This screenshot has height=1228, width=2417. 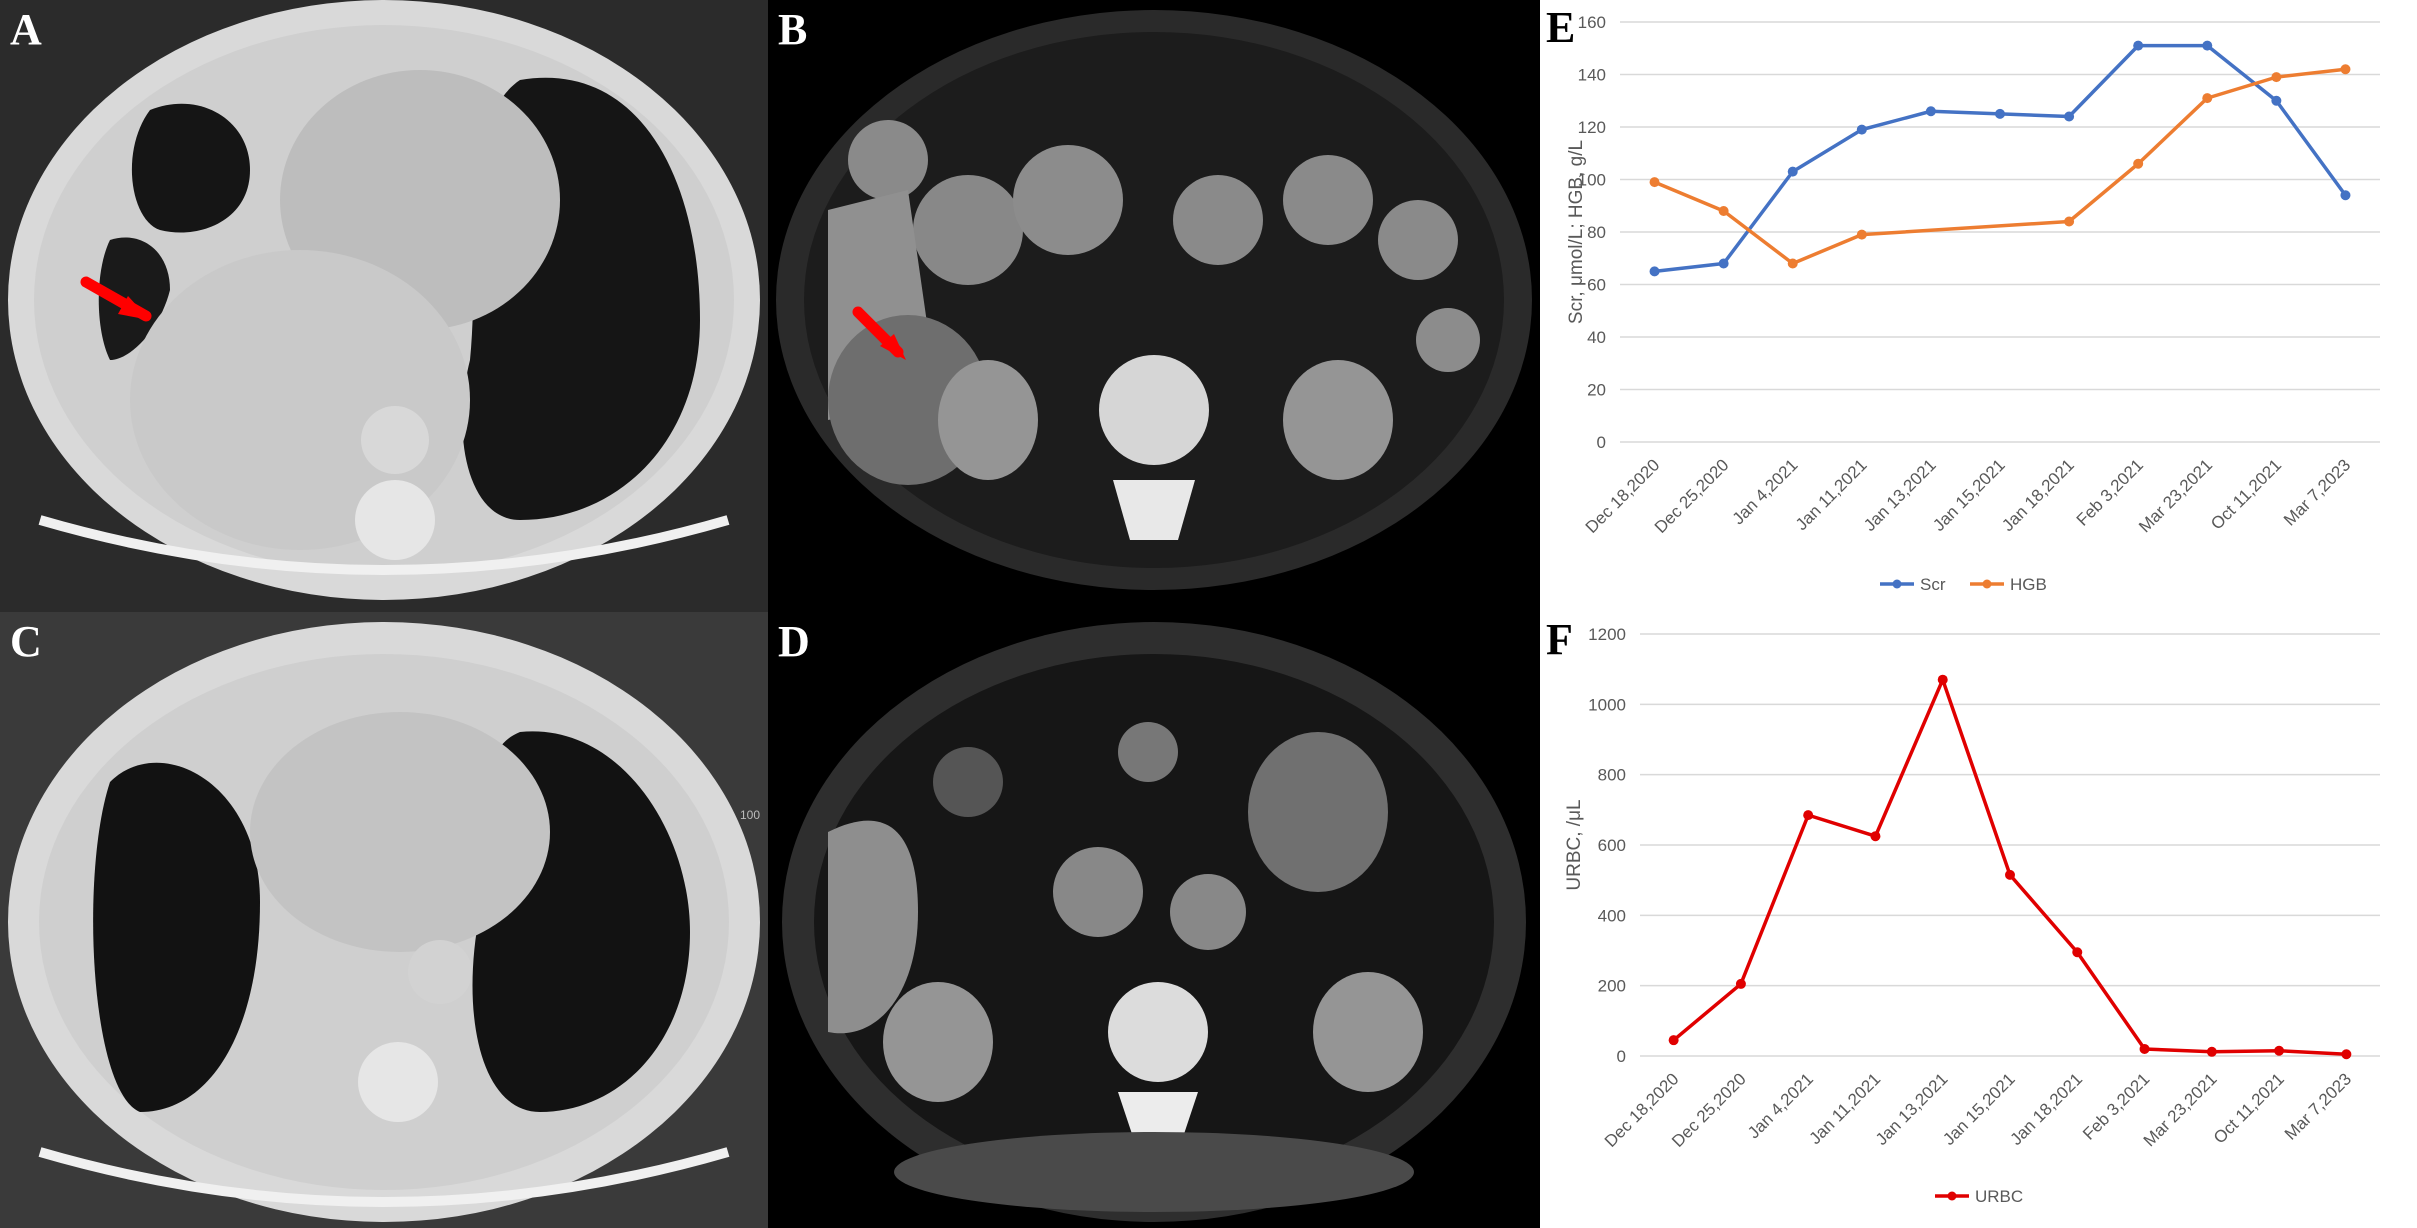 I want to click on y-axis-label: Scr, μmol/L; HGB, g/L, so click(x=1576, y=232).